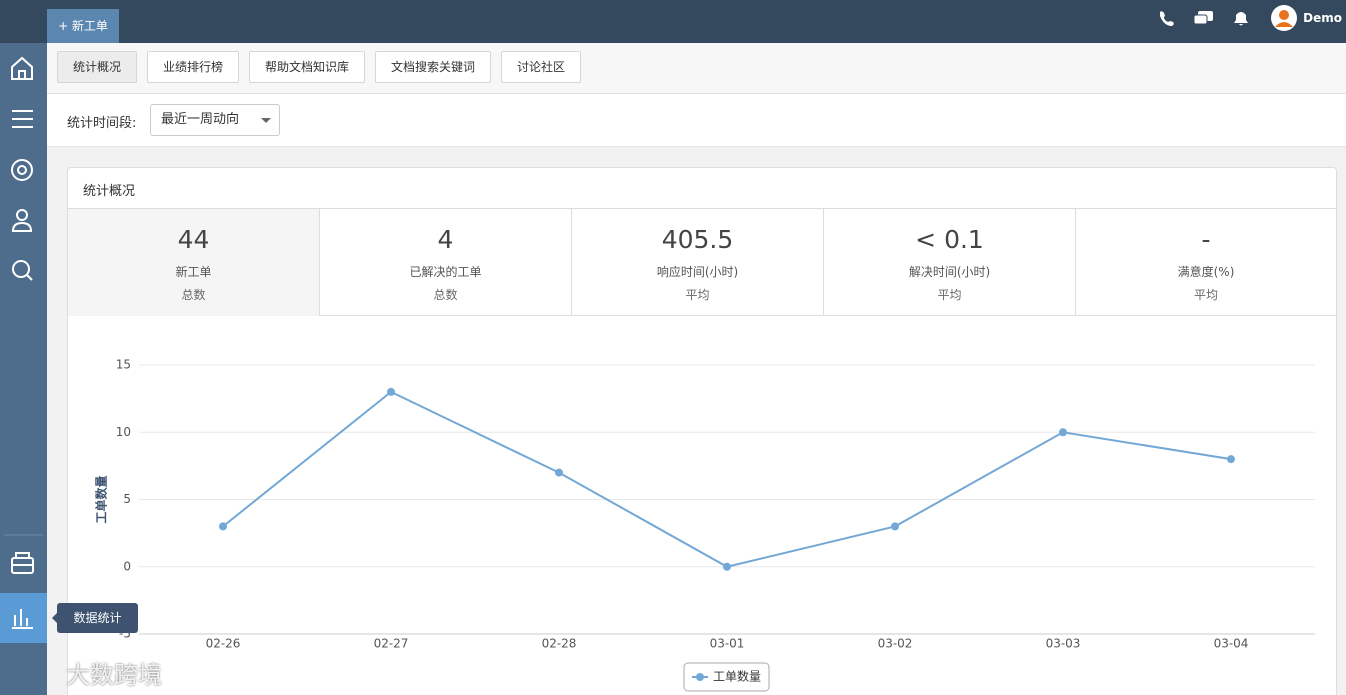 The height and width of the screenshot is (695, 1346). Describe the element at coordinates (445, 239) in the screenshot. I see `stat-value: 4` at that location.